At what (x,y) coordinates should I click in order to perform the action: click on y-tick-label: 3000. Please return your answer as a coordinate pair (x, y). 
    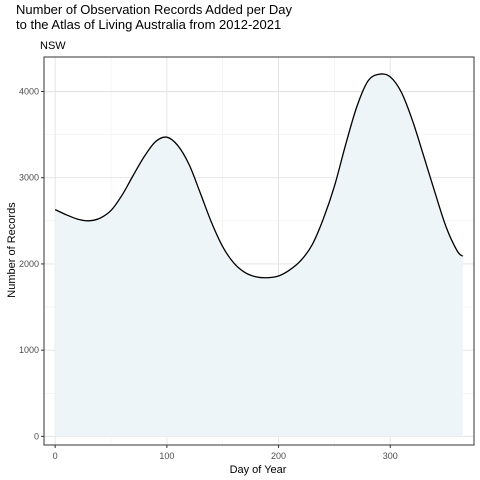
    Looking at the image, I should click on (29, 178).